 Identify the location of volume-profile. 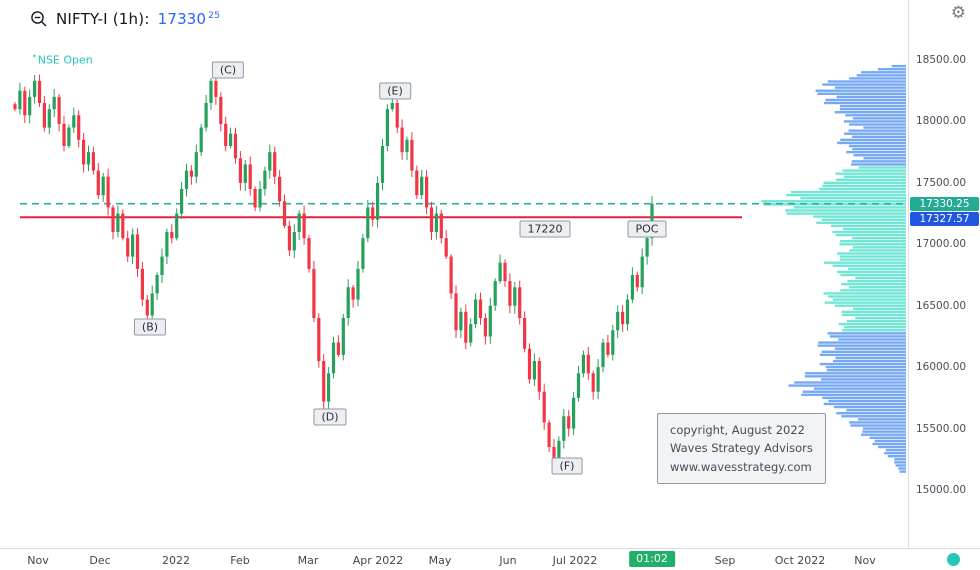
(833, 268).